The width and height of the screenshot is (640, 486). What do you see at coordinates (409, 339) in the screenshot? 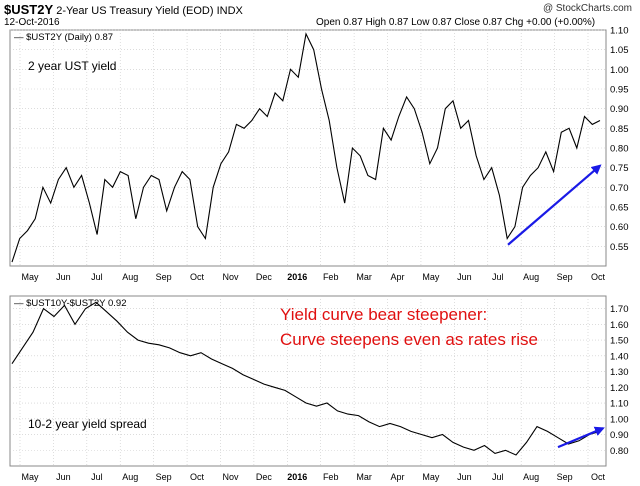
I see `chart-subtitle: Curve steepens even as rates rise` at bounding box center [409, 339].